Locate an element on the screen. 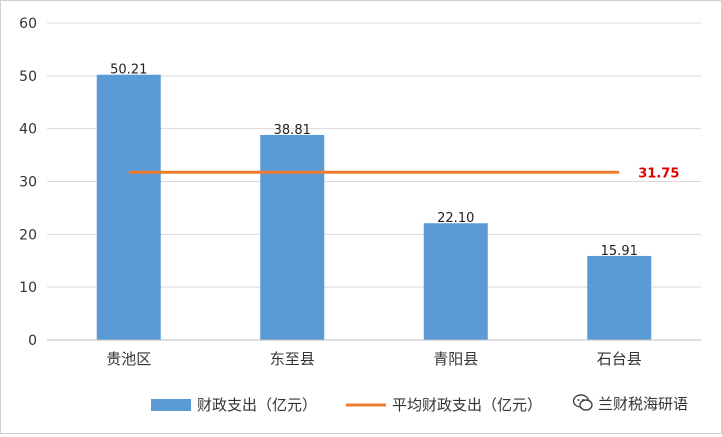 The image size is (722, 437). y-tick-label: 60 is located at coordinates (28, 24).